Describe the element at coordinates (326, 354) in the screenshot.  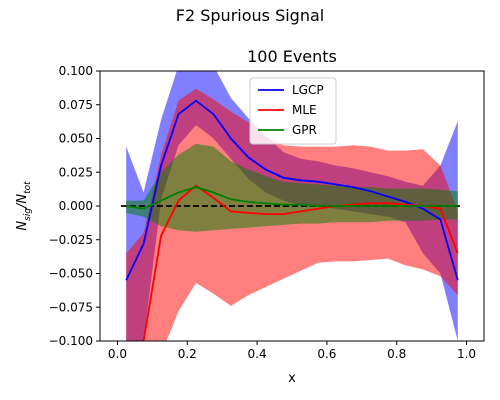
I see `x-tick-label: 0.6` at that location.